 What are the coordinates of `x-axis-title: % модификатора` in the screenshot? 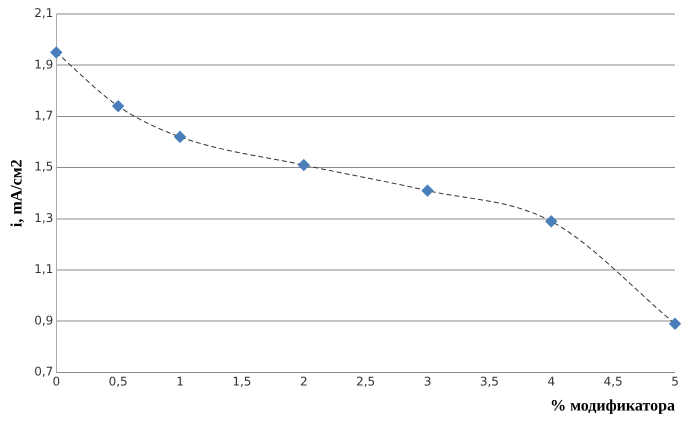 It's located at (612, 406).